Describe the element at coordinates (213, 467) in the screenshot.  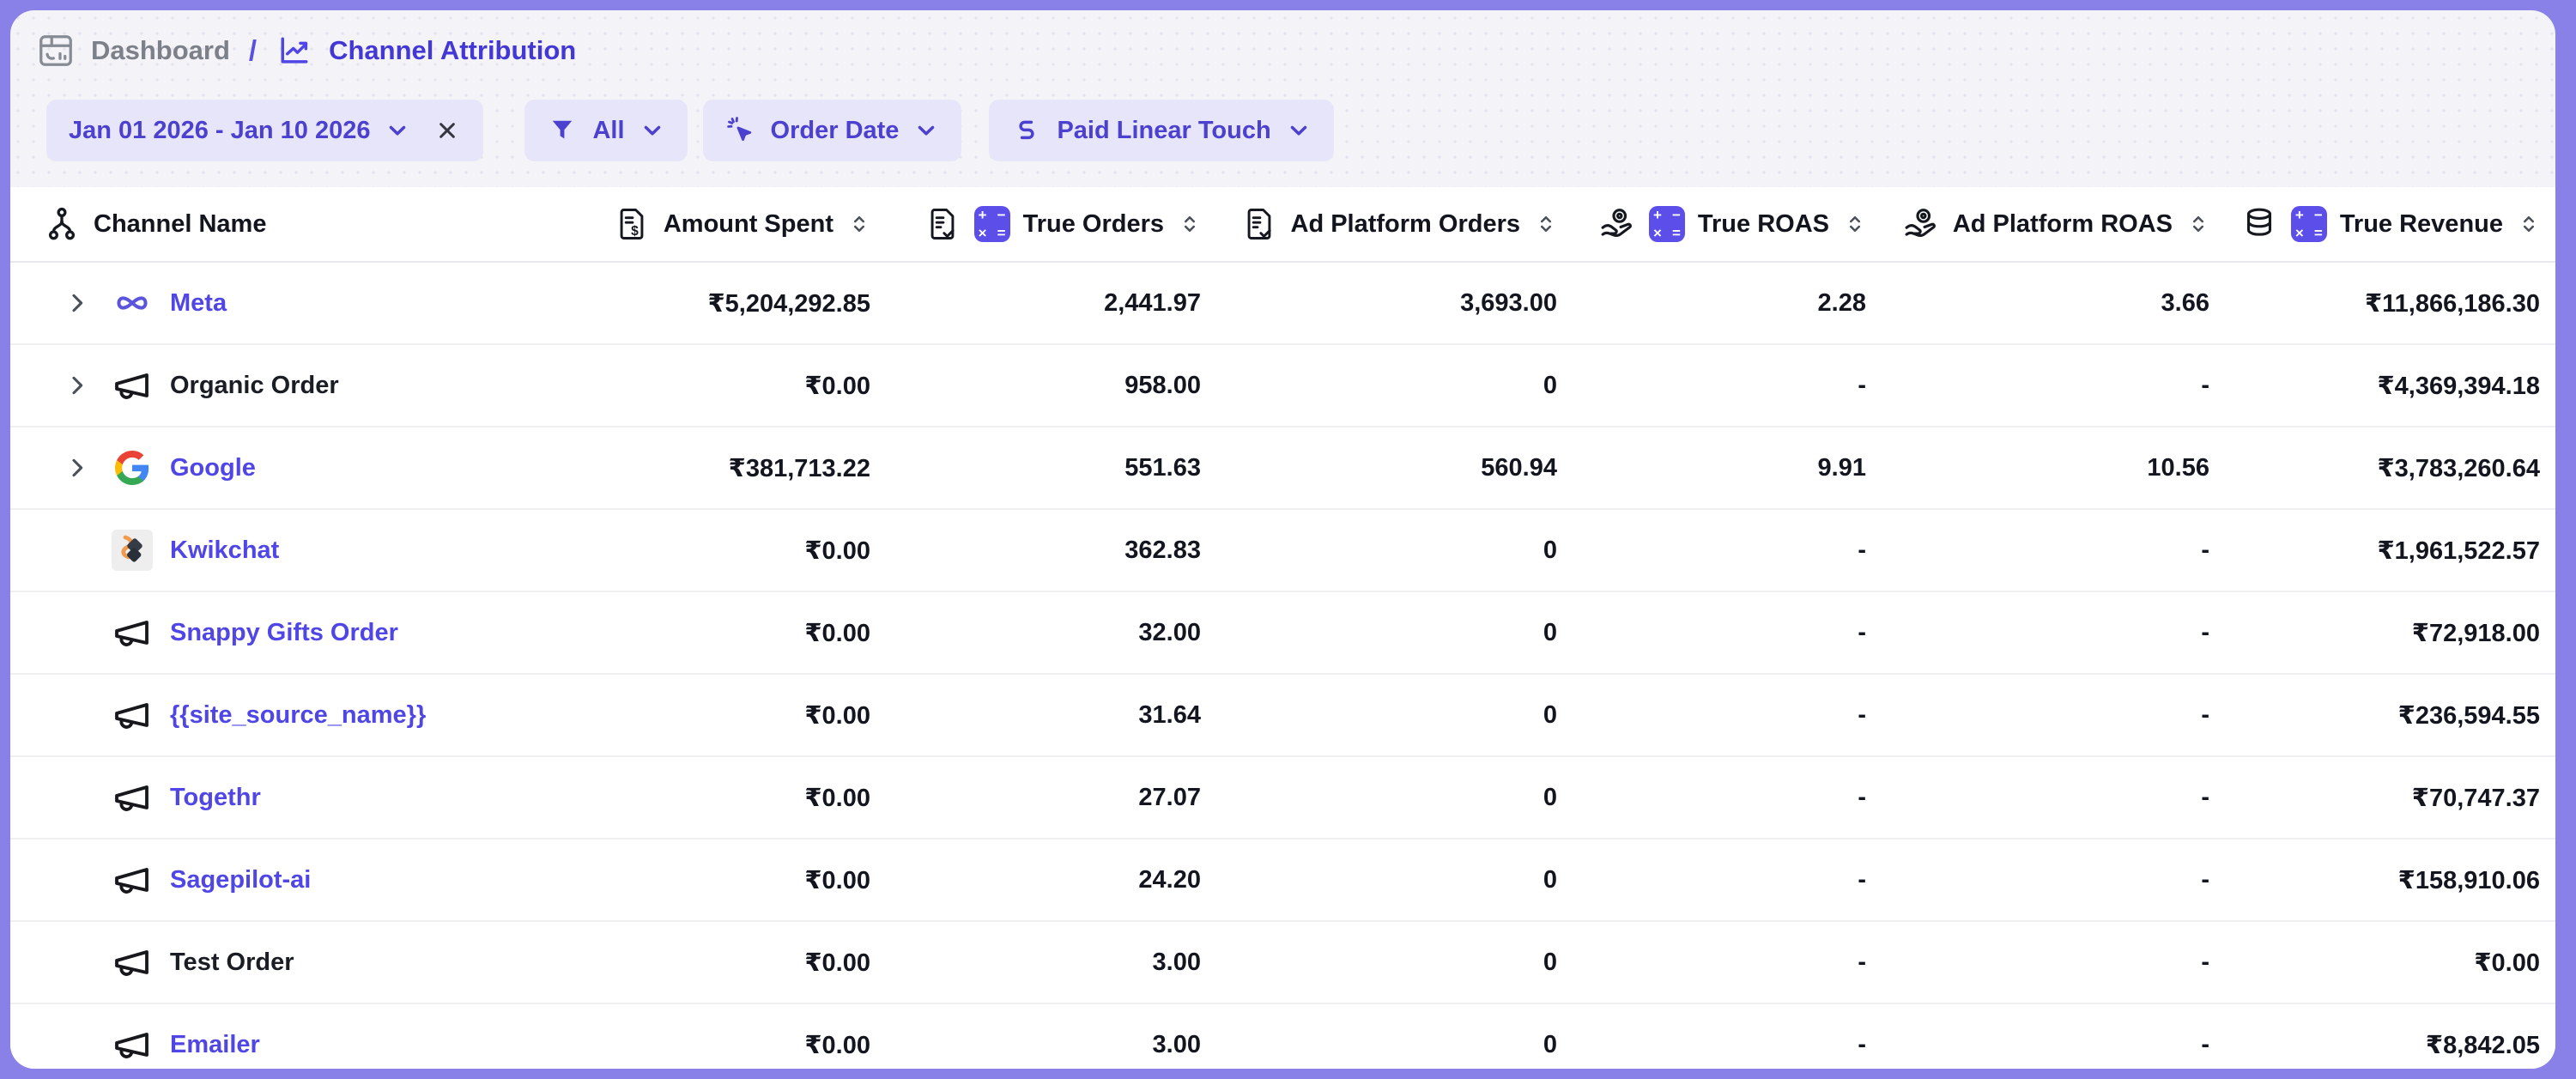
I see `channel-name: Google` at that location.